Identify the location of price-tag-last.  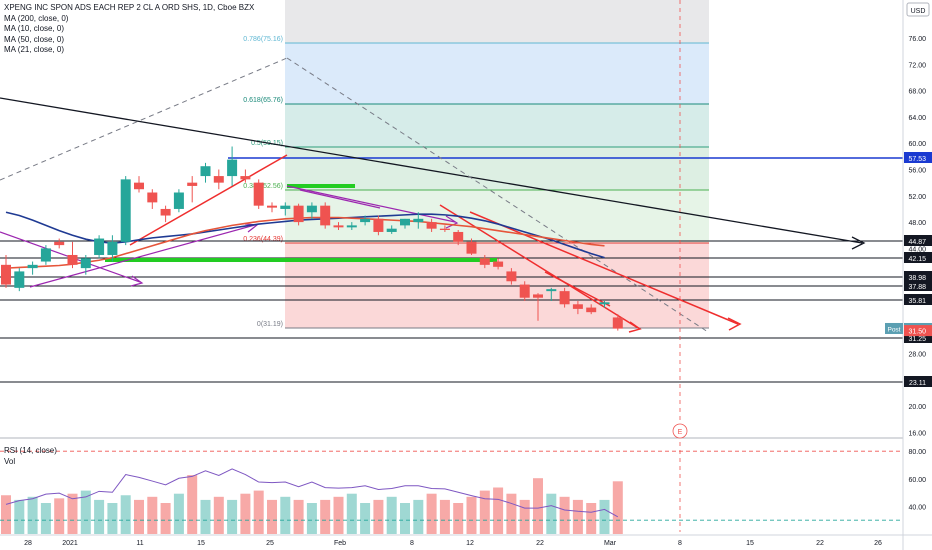
(918, 331).